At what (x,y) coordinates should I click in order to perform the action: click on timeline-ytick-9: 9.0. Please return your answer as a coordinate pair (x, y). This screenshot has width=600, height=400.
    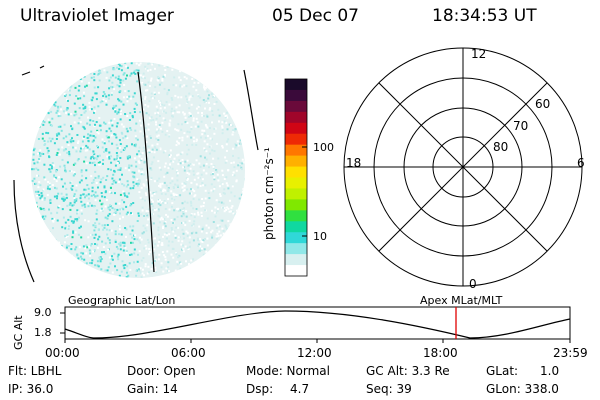
    Looking at the image, I should click on (43, 312).